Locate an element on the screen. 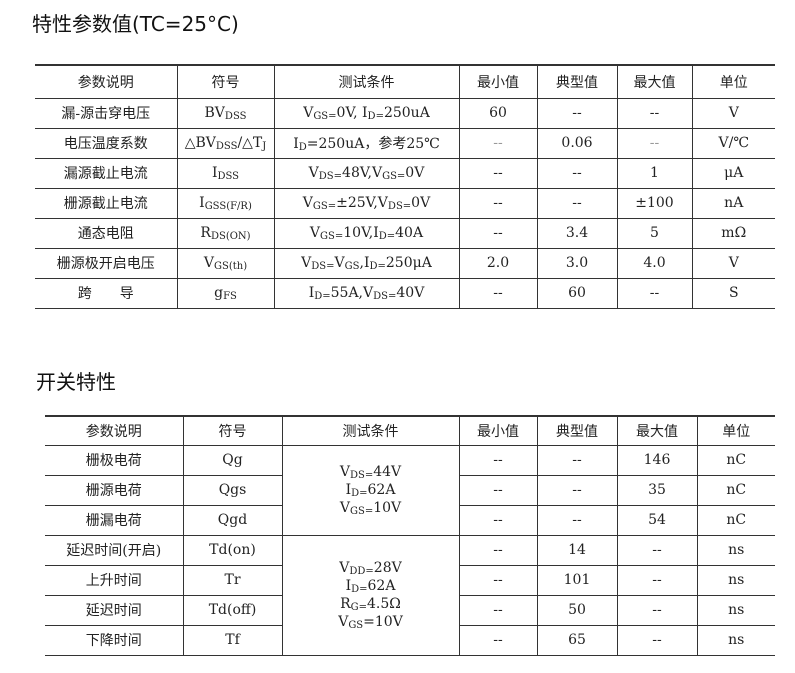 Image resolution: width=795 pixels, height=673 pixels. column-header: 符号 is located at coordinates (225, 81).